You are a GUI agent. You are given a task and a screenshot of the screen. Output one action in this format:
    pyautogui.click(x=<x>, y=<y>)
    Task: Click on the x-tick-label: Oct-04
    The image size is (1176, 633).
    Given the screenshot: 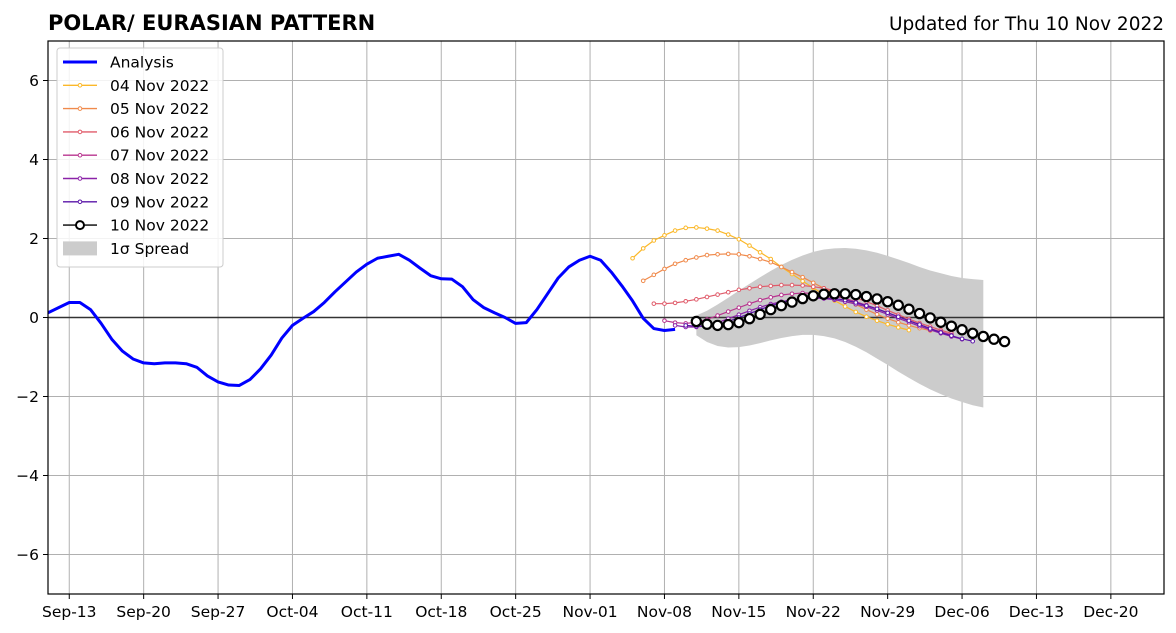 What is the action you would take?
    pyautogui.click(x=292, y=612)
    